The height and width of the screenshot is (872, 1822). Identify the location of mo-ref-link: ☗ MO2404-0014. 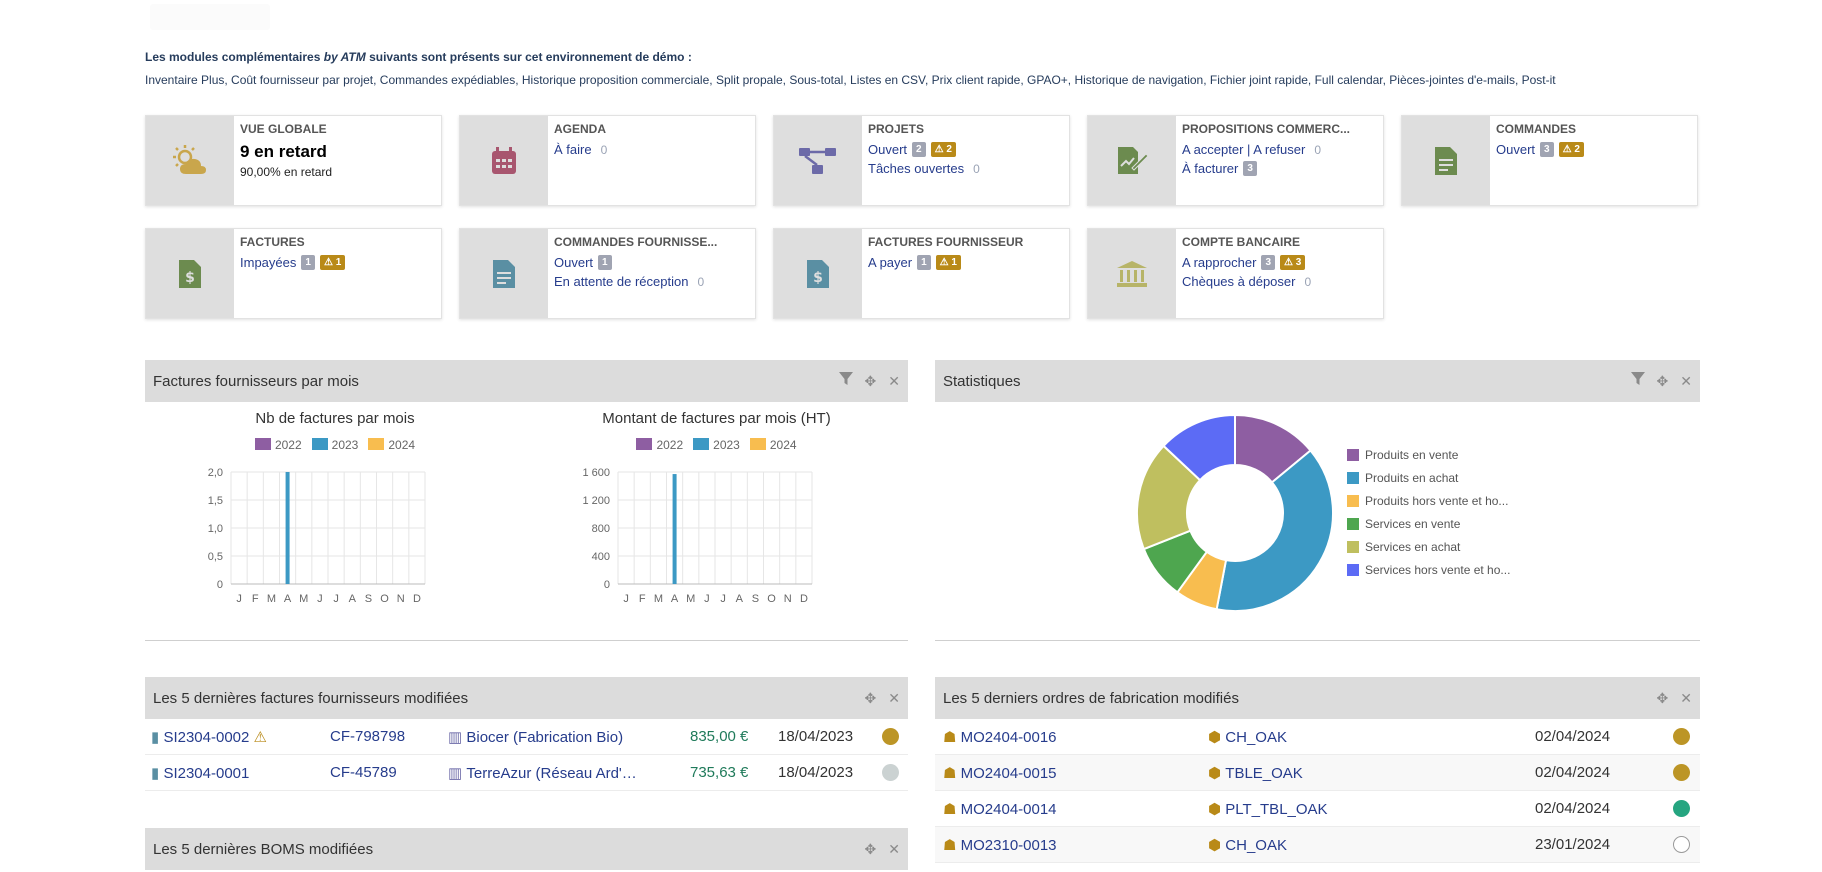
(1000, 809).